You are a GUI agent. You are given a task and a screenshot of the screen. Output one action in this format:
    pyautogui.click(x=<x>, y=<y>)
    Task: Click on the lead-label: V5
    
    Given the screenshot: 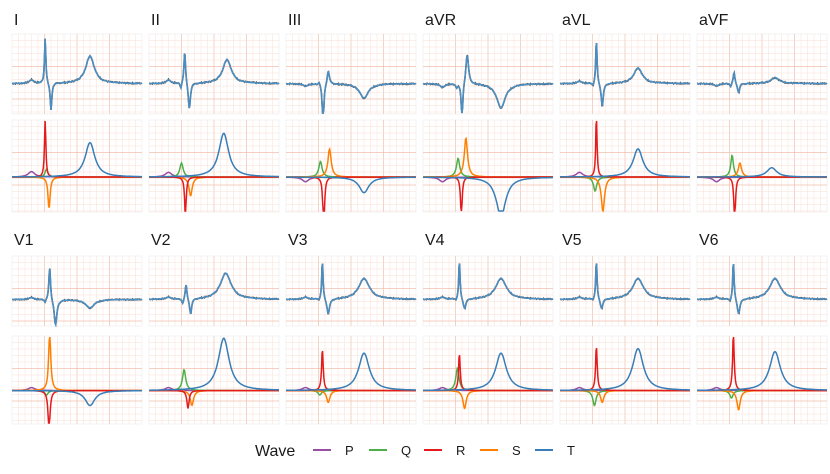 What is the action you would take?
    pyautogui.click(x=572, y=240)
    